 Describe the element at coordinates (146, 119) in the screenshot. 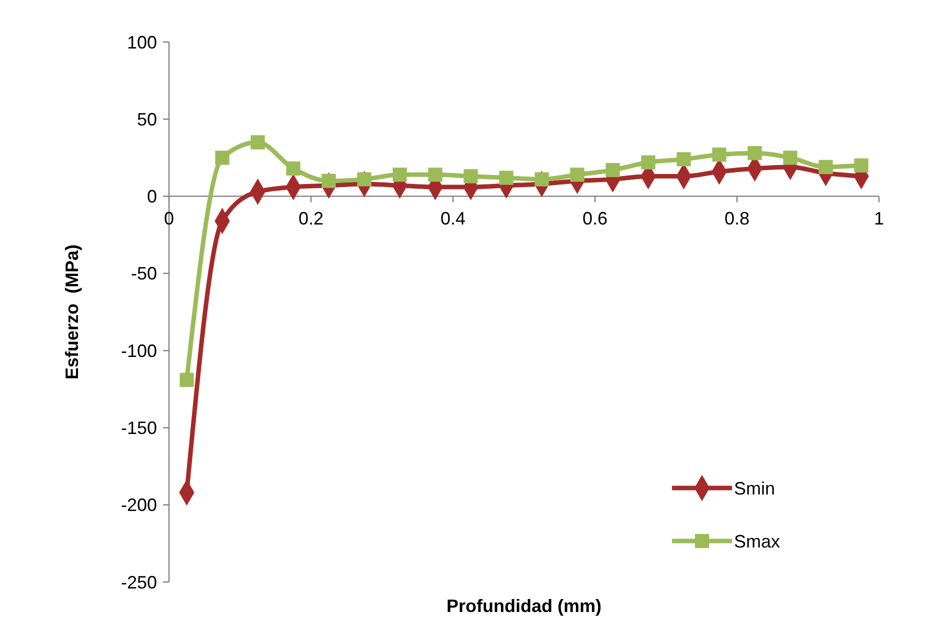

I see `y-tick-label: 50` at that location.